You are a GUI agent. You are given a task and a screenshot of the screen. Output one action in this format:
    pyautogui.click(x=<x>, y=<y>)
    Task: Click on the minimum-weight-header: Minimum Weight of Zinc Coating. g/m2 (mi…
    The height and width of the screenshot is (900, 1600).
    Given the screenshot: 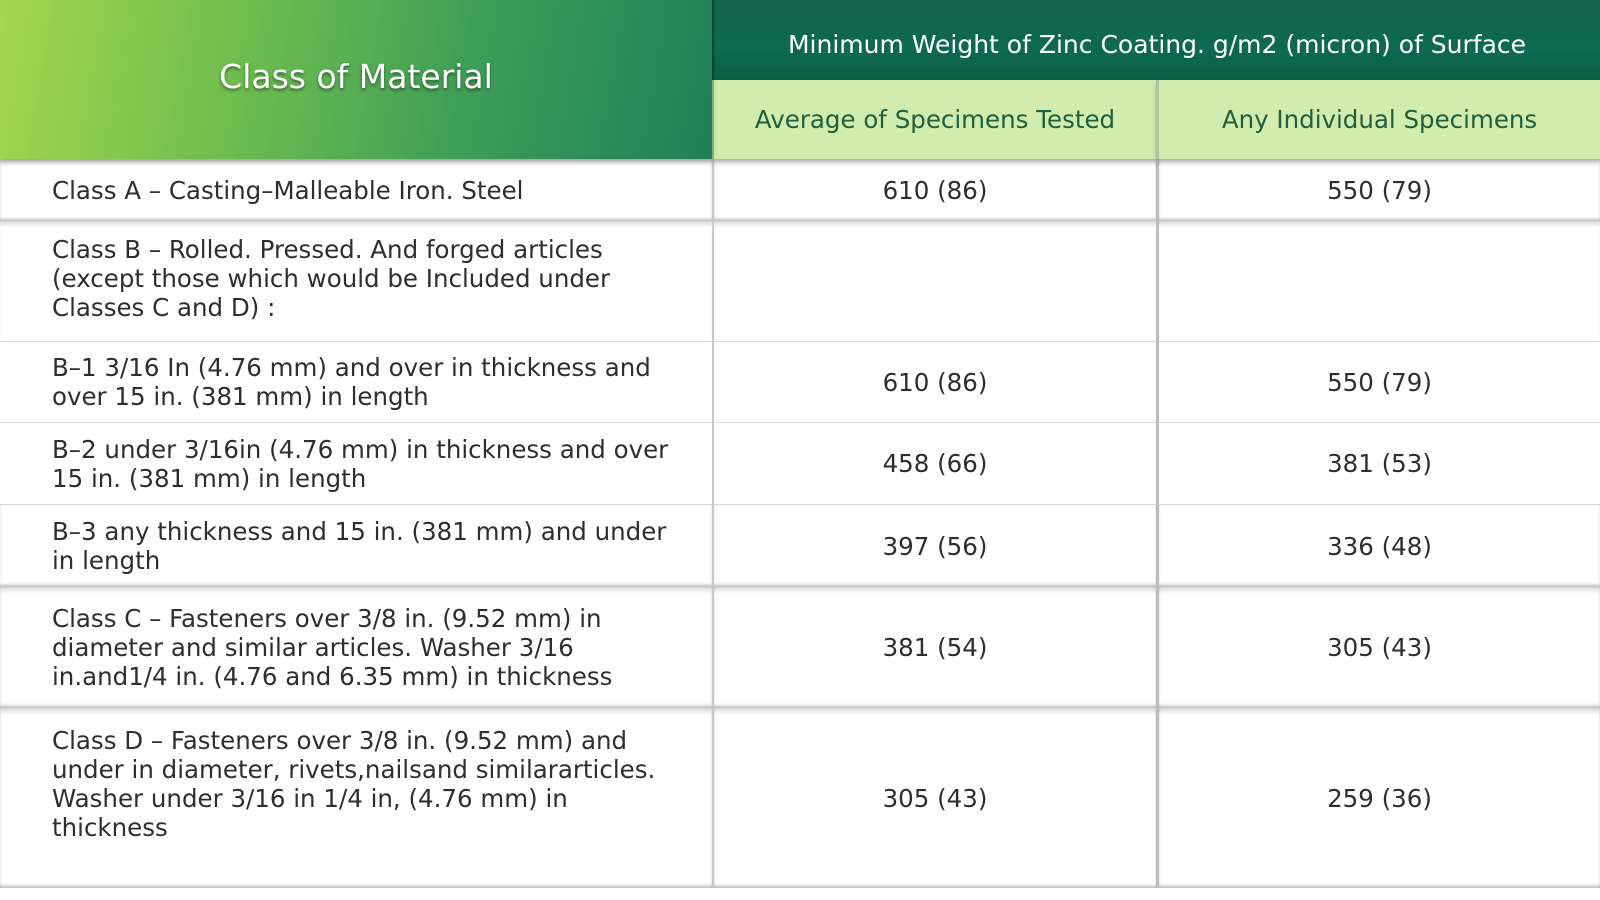 What is the action you would take?
    pyautogui.click(x=1156, y=40)
    